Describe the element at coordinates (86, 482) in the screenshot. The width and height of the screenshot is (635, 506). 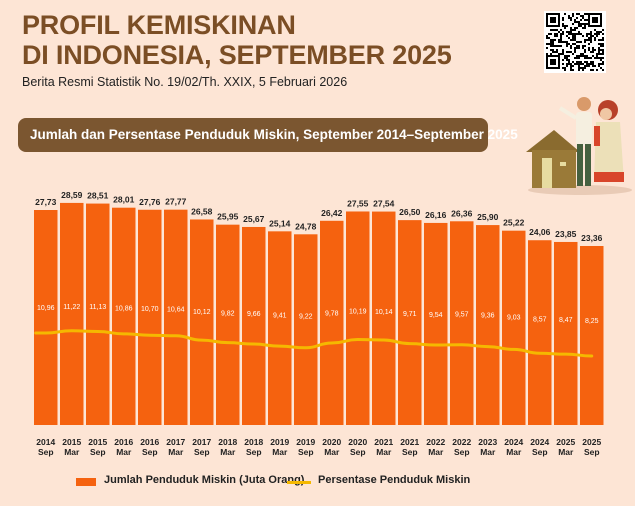
I see `legend-bar-swatch` at that location.